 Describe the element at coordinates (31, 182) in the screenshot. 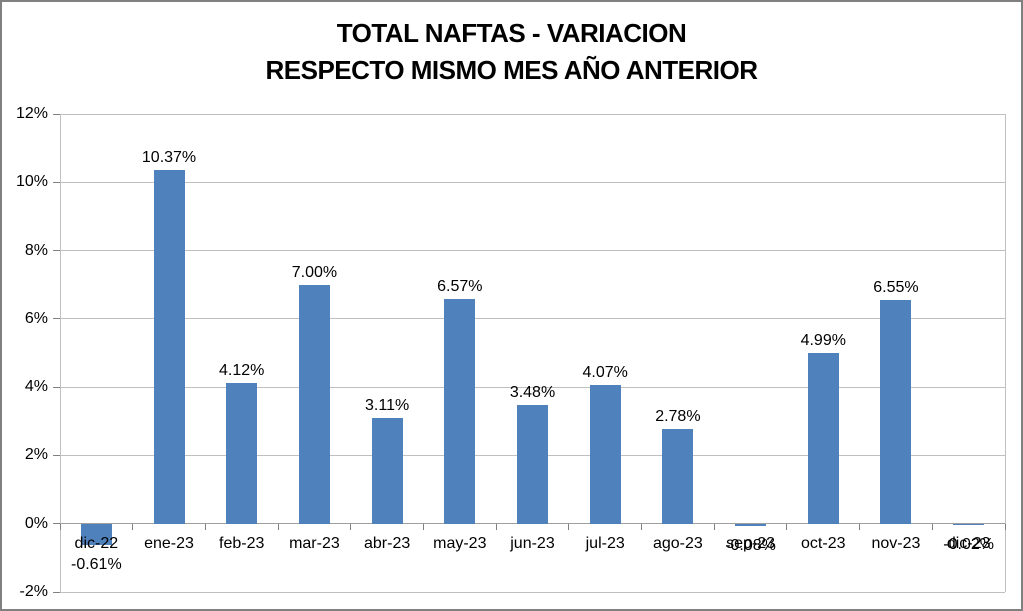

I see `y-axis-label: 10%` at that location.